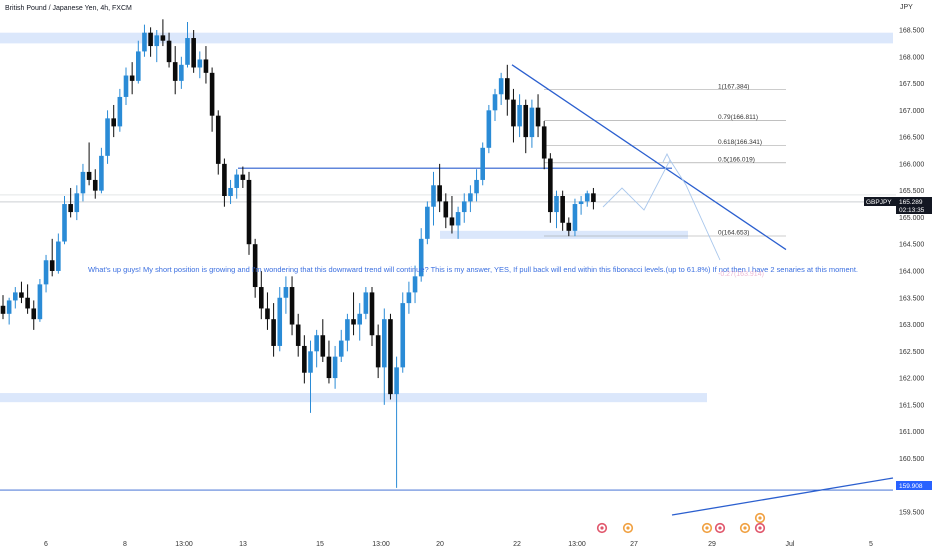 The width and height of the screenshot is (932, 555). I want to click on countdown-label: 02:13:35, so click(912, 210).